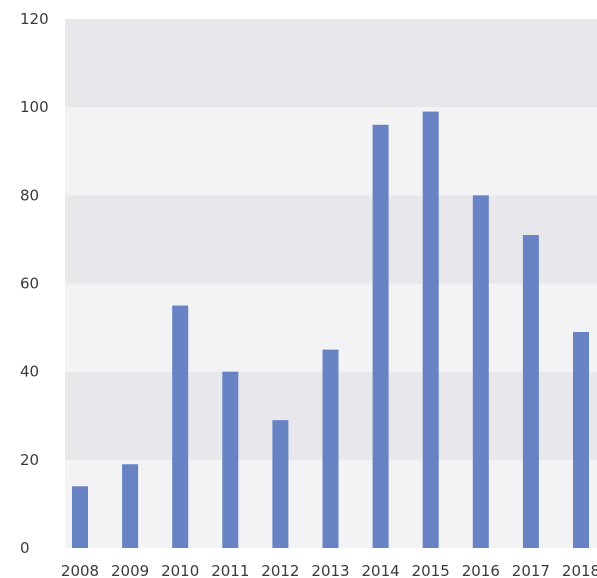 Image resolution: width=597 pixels, height=578 pixels. Describe the element at coordinates (280, 484) in the screenshot. I see `bar-2012` at that location.